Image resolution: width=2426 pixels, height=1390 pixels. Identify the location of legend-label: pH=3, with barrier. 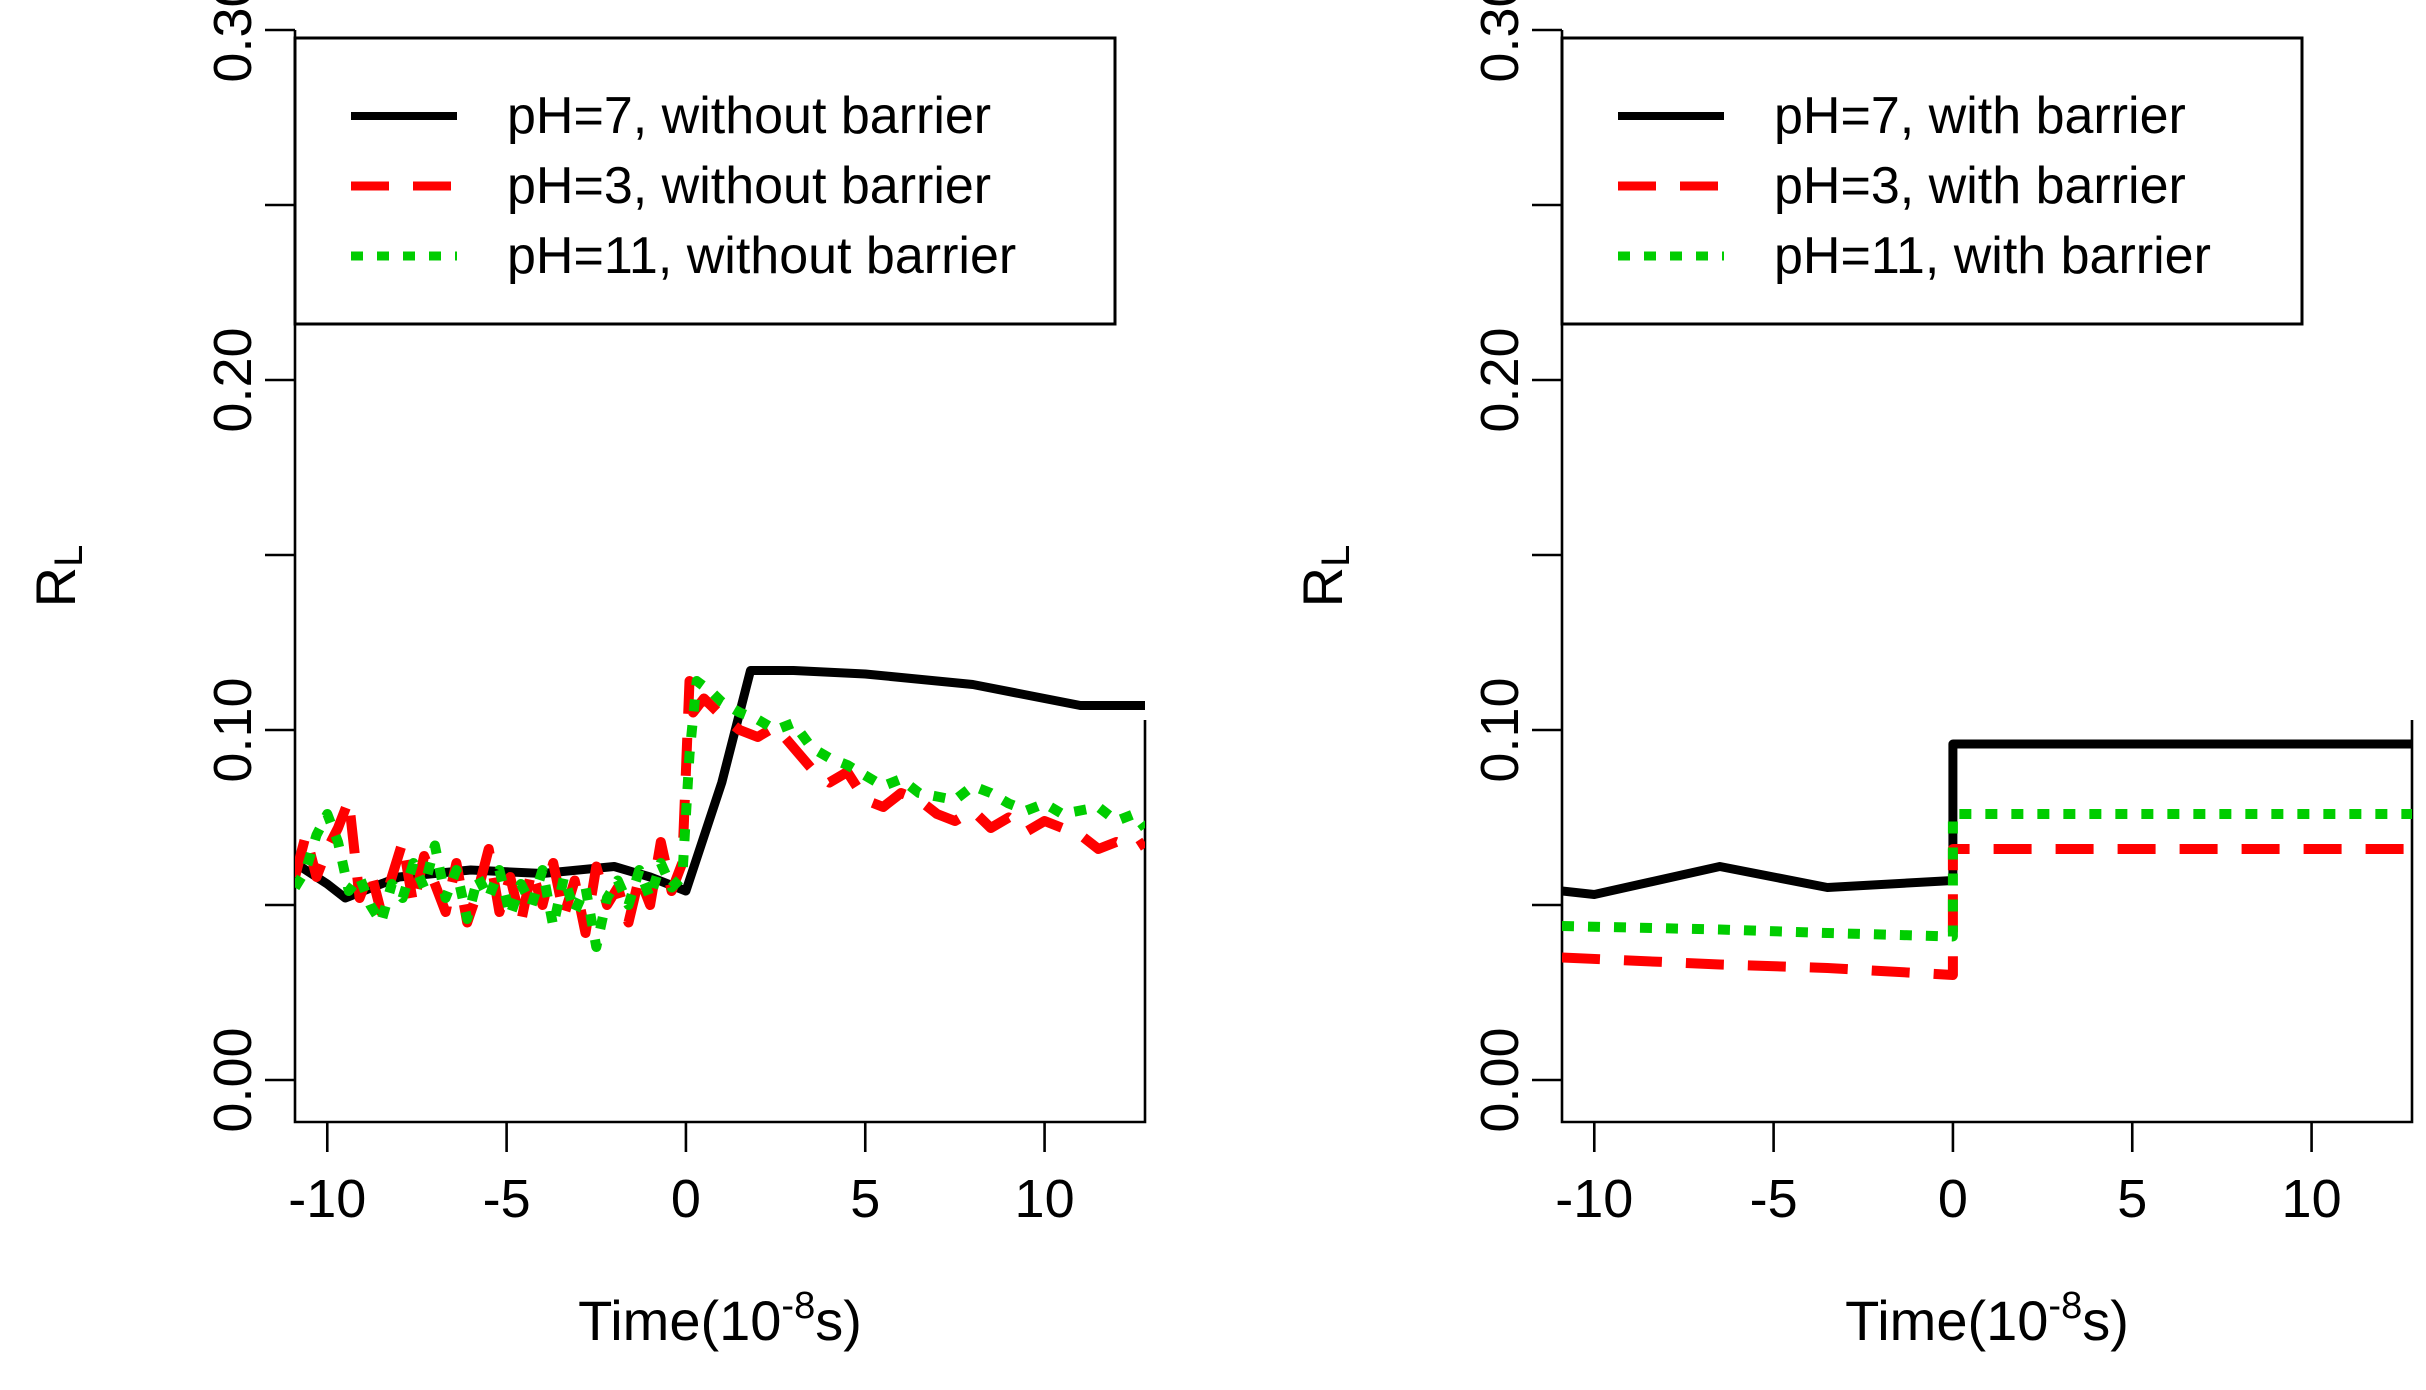
(1980, 186).